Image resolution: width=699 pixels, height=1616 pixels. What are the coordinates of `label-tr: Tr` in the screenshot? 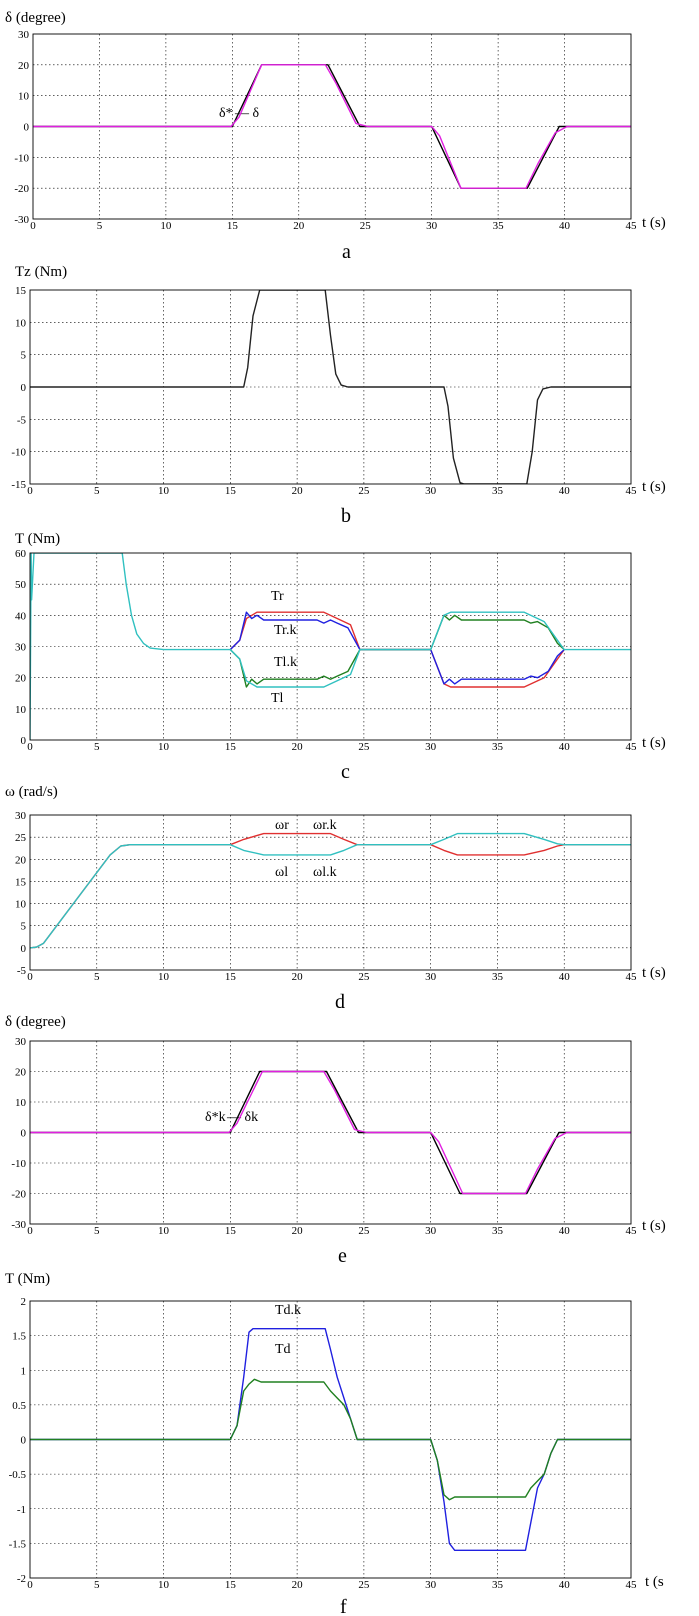 It's located at (277, 596).